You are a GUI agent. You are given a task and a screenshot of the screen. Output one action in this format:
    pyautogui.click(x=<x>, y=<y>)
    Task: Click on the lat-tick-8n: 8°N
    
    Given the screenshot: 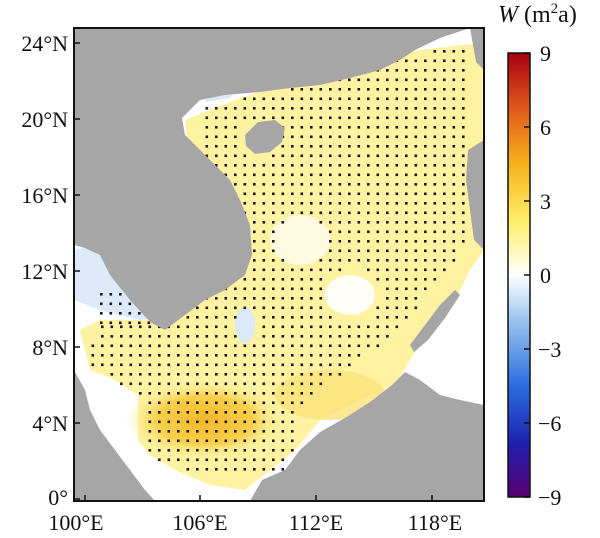 What is the action you would take?
    pyautogui.click(x=50, y=347)
    